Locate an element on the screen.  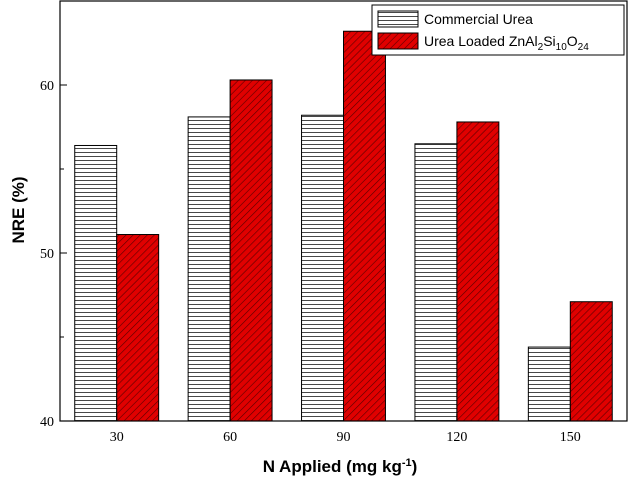
x-tick-label-120: 120 is located at coordinates (456, 437).